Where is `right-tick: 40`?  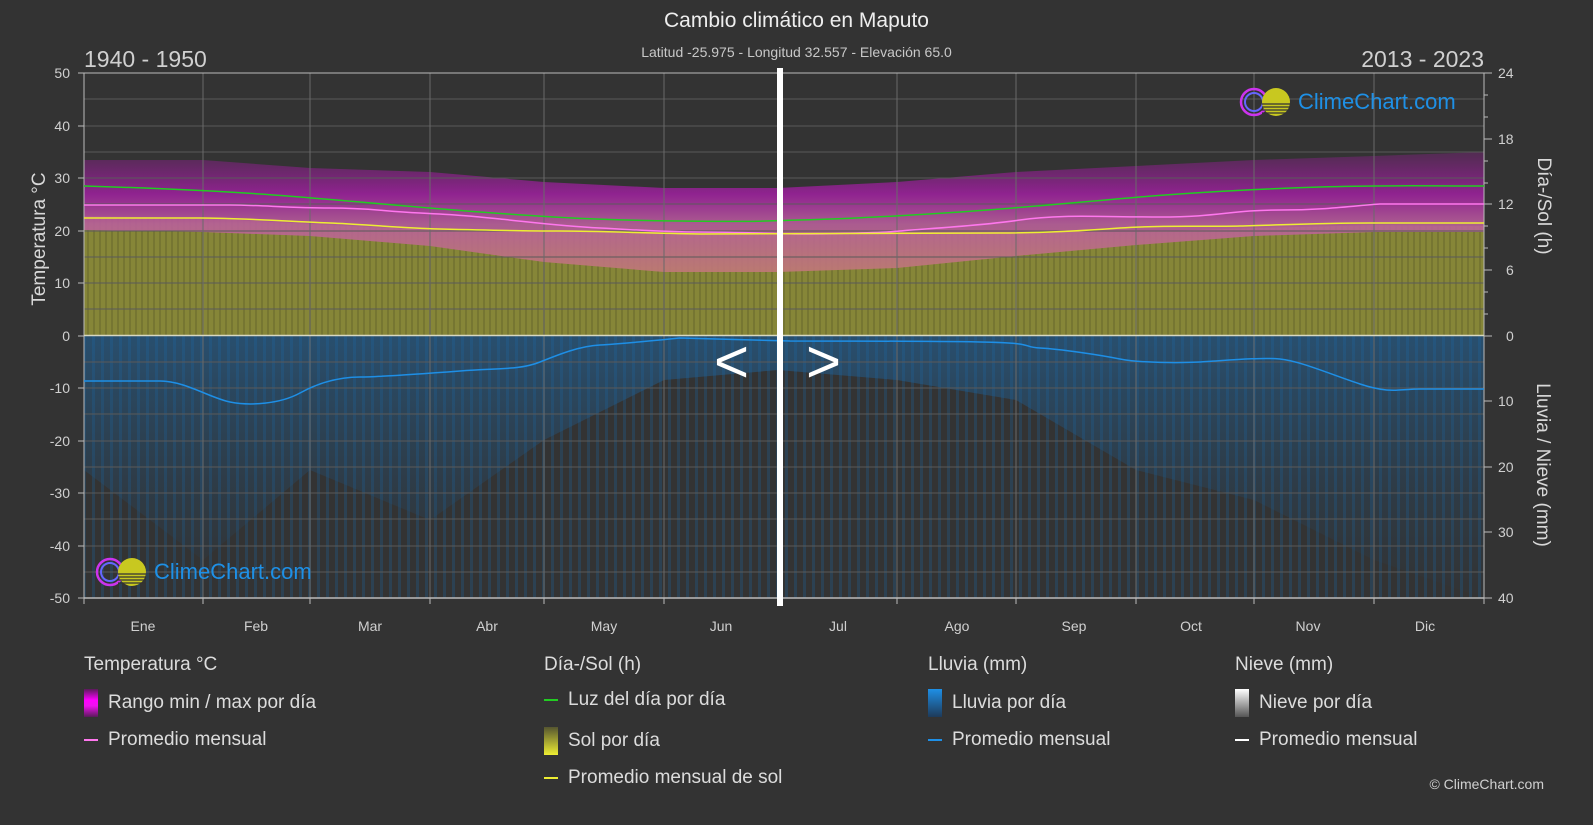
right-tick: 40 is located at coordinates (1506, 598).